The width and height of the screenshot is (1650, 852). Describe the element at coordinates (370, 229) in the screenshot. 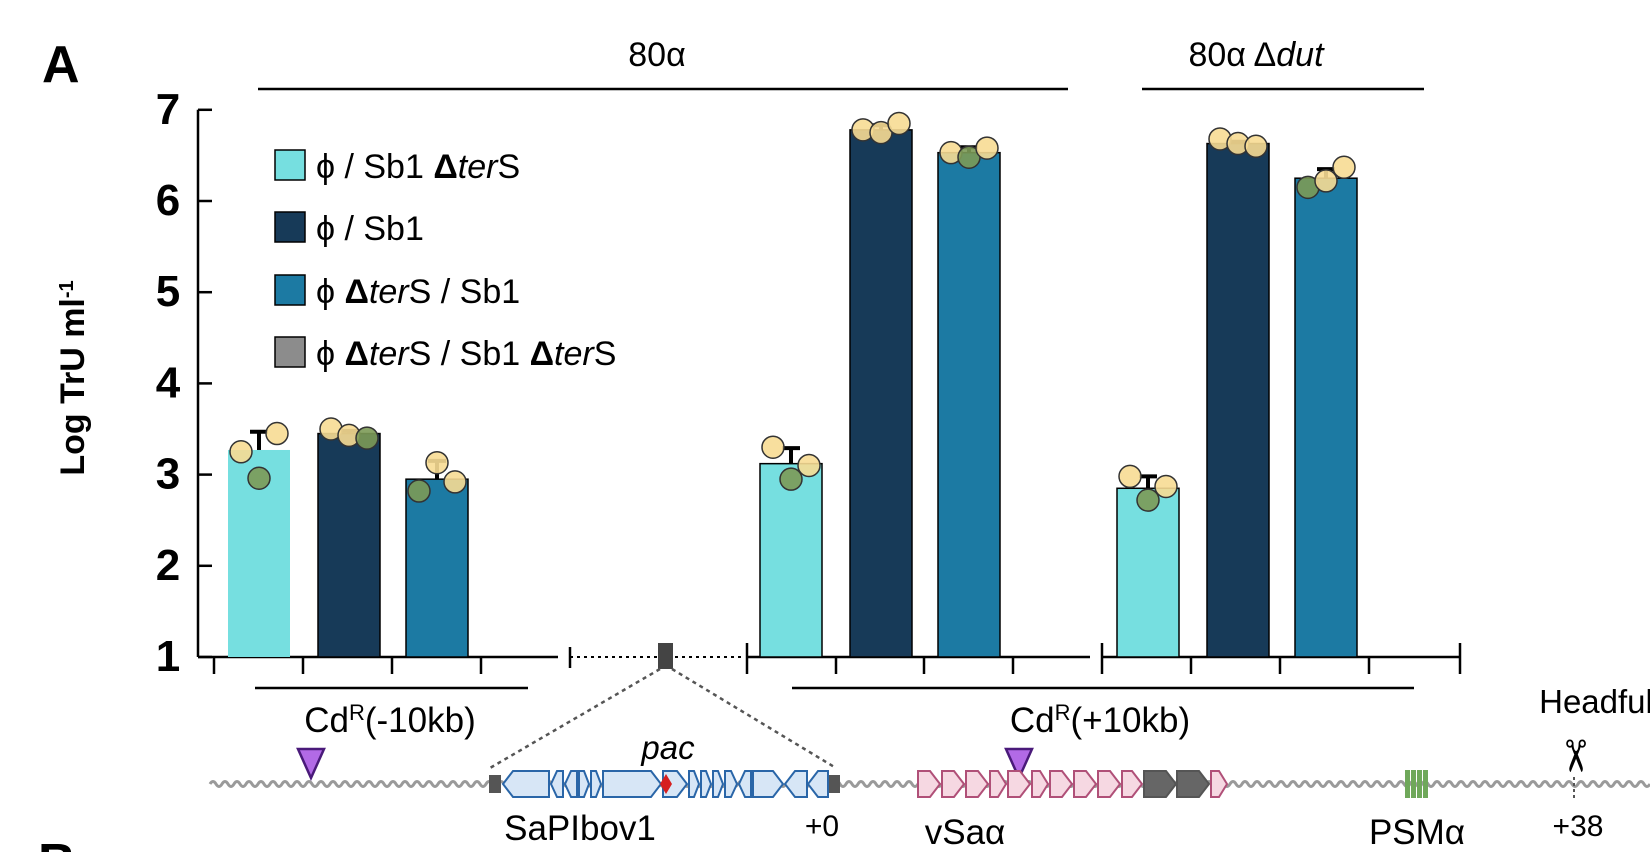

I see `legend-label: ϕ / Sb1` at that location.